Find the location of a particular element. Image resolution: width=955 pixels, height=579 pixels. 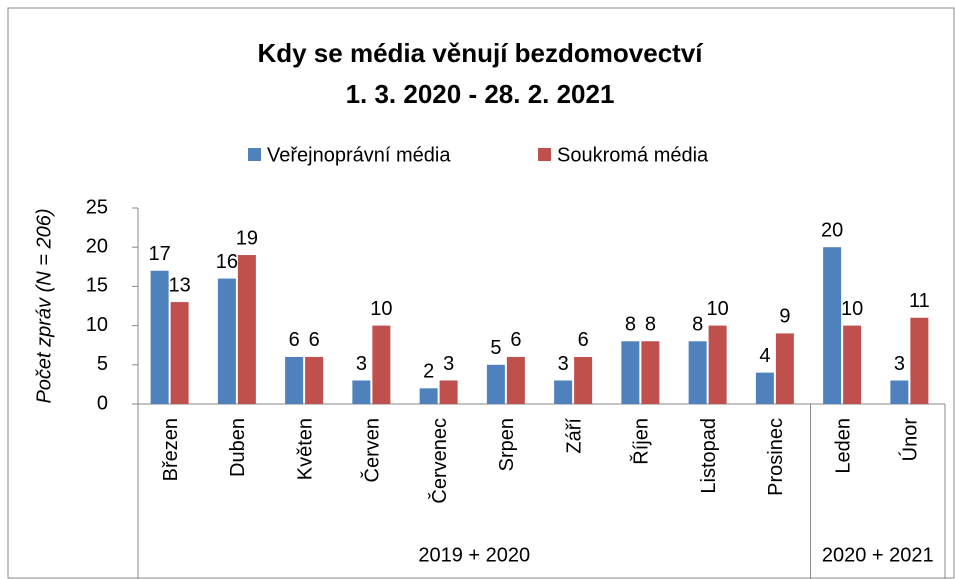

data-label: 17 is located at coordinates (160, 254).